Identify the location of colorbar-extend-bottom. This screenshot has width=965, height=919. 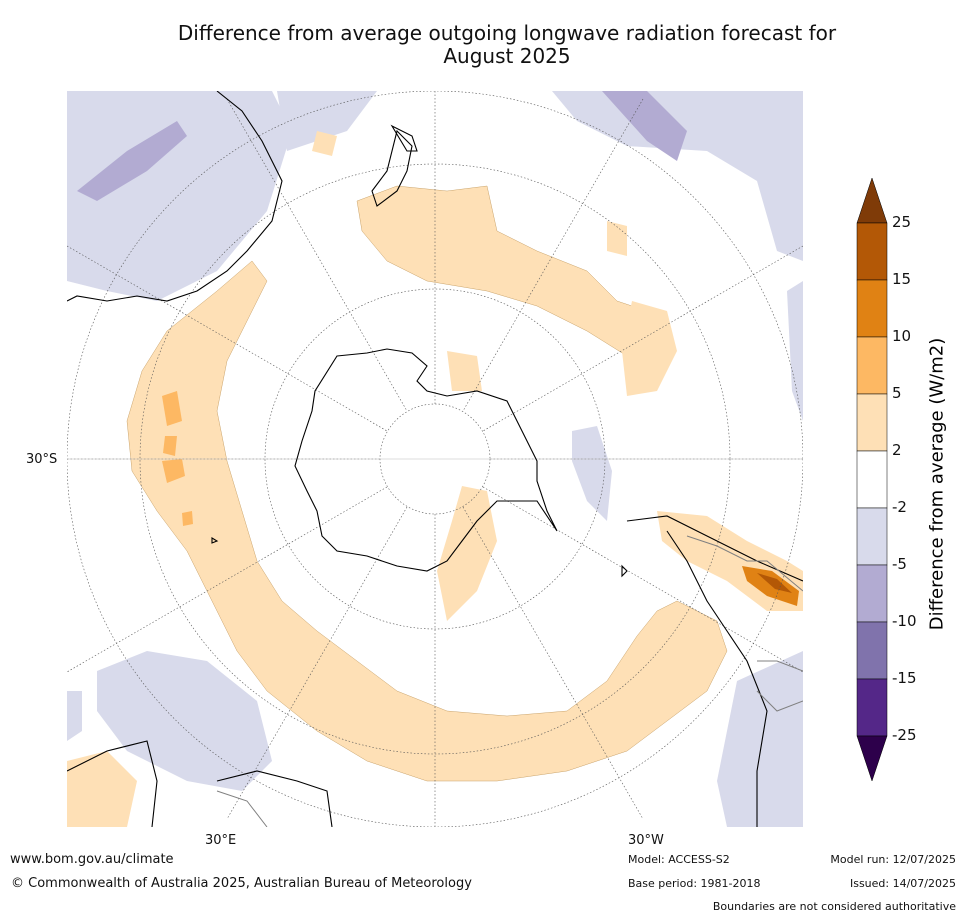
(872, 758).